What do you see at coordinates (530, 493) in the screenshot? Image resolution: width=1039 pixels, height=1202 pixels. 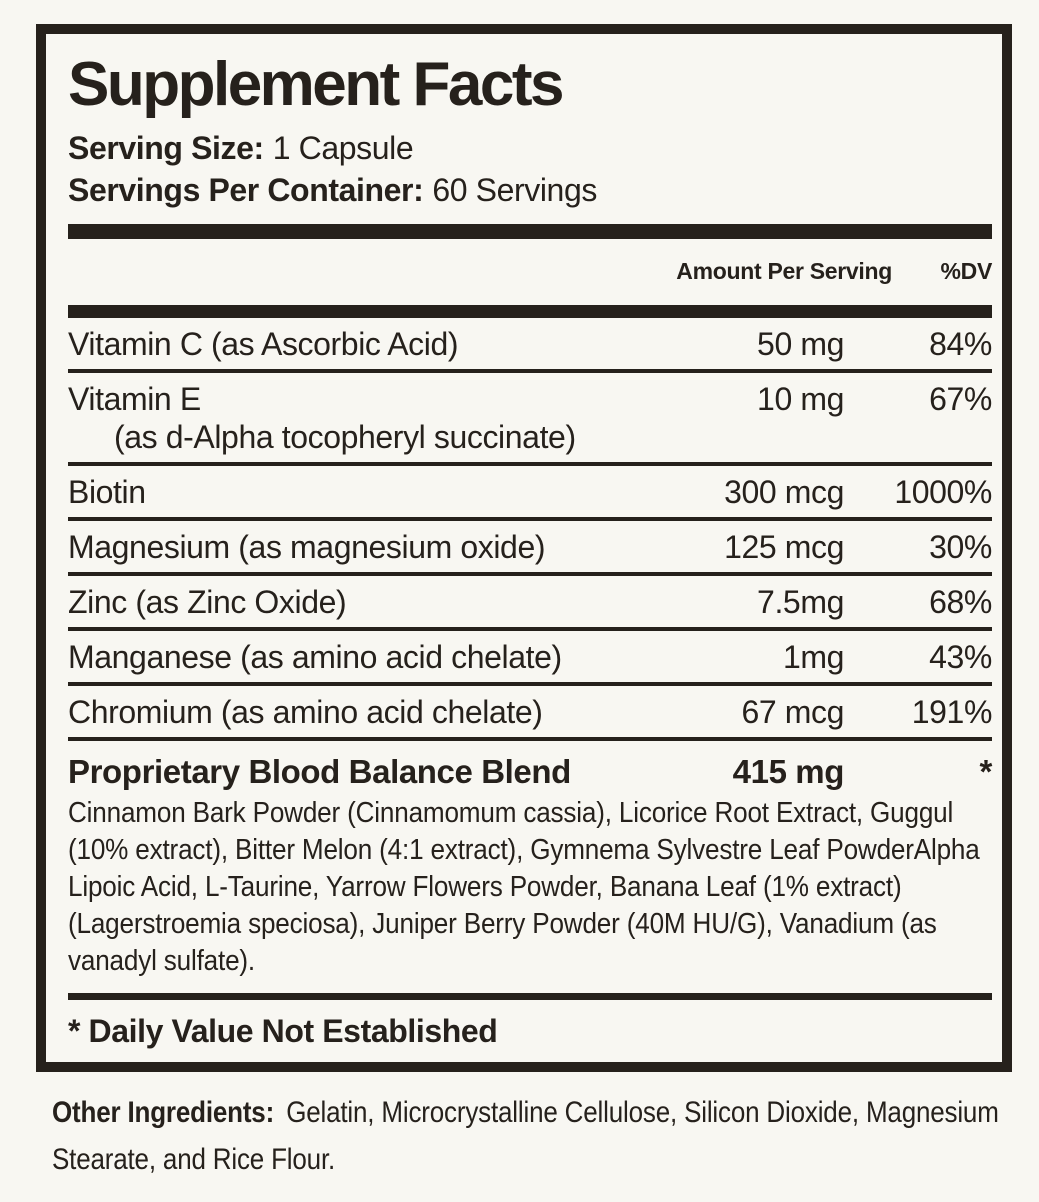 I see `nutrient-row-biotin: Biotin 300 mcg 1000%` at bounding box center [530, 493].